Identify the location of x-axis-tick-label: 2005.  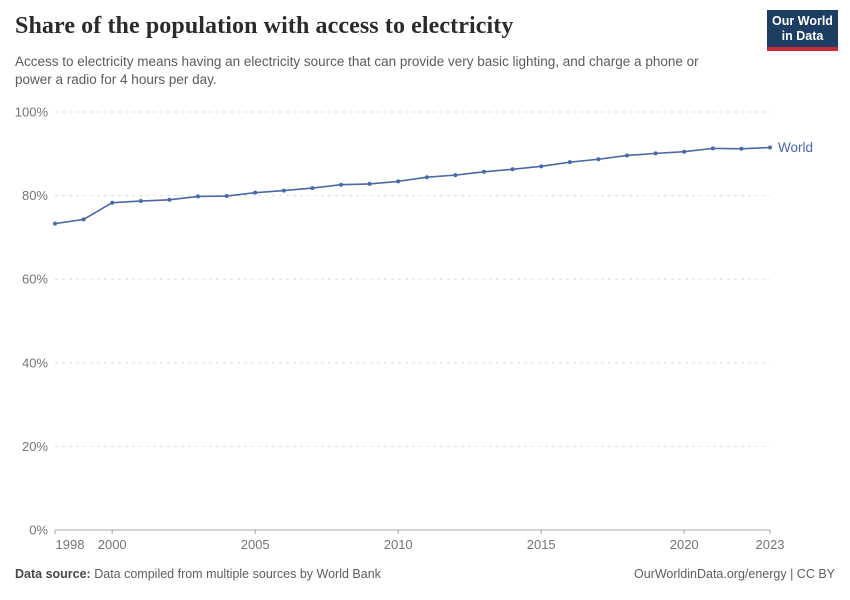
(255, 544).